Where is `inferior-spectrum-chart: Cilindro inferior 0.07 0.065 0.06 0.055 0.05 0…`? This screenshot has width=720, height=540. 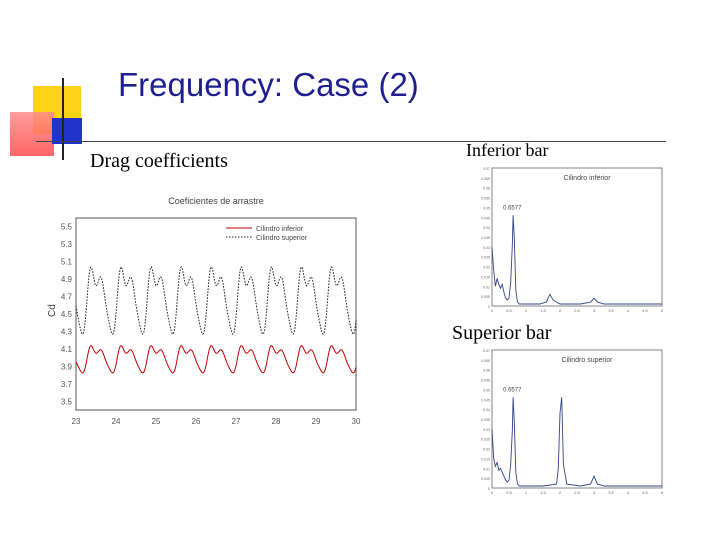 inferior-spectrum-chart: Cilindro inferior 0.07 0.065 0.06 0.055 0.05 0… is located at coordinates (572, 240).